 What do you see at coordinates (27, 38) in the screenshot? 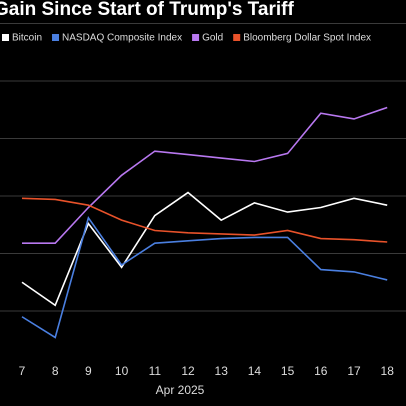
I see `legend-label: Bitcoin` at bounding box center [27, 38].